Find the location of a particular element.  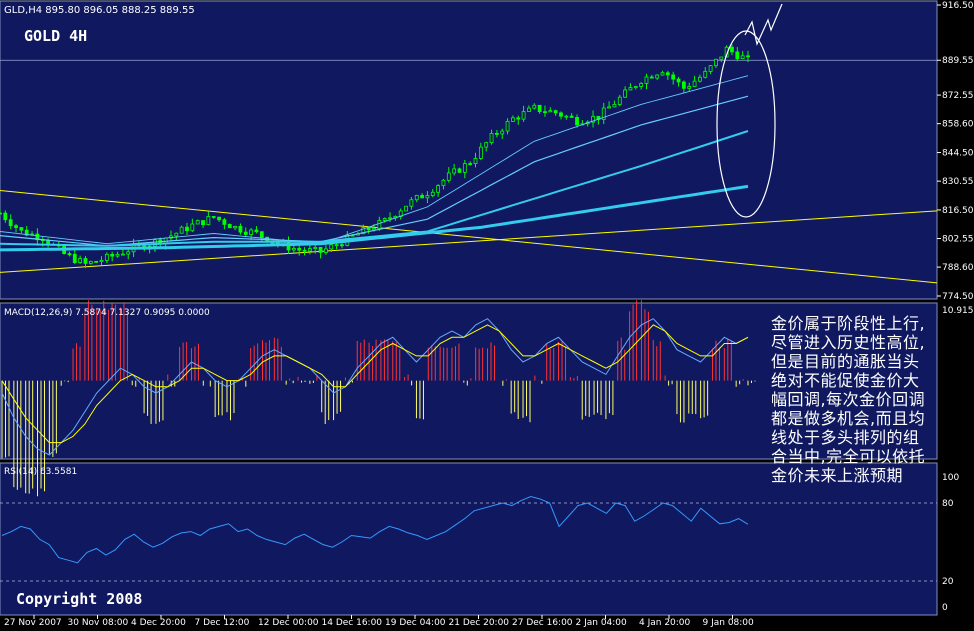

price-tick-label: 889.55 is located at coordinates (958, 61).